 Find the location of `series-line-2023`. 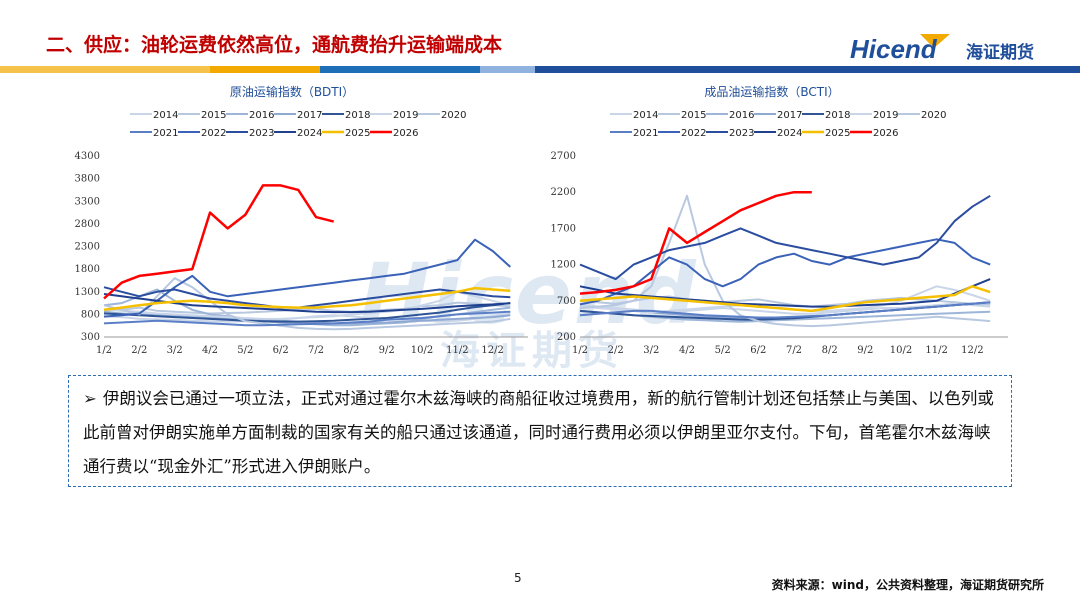

series-line-2023 is located at coordinates (785, 237).